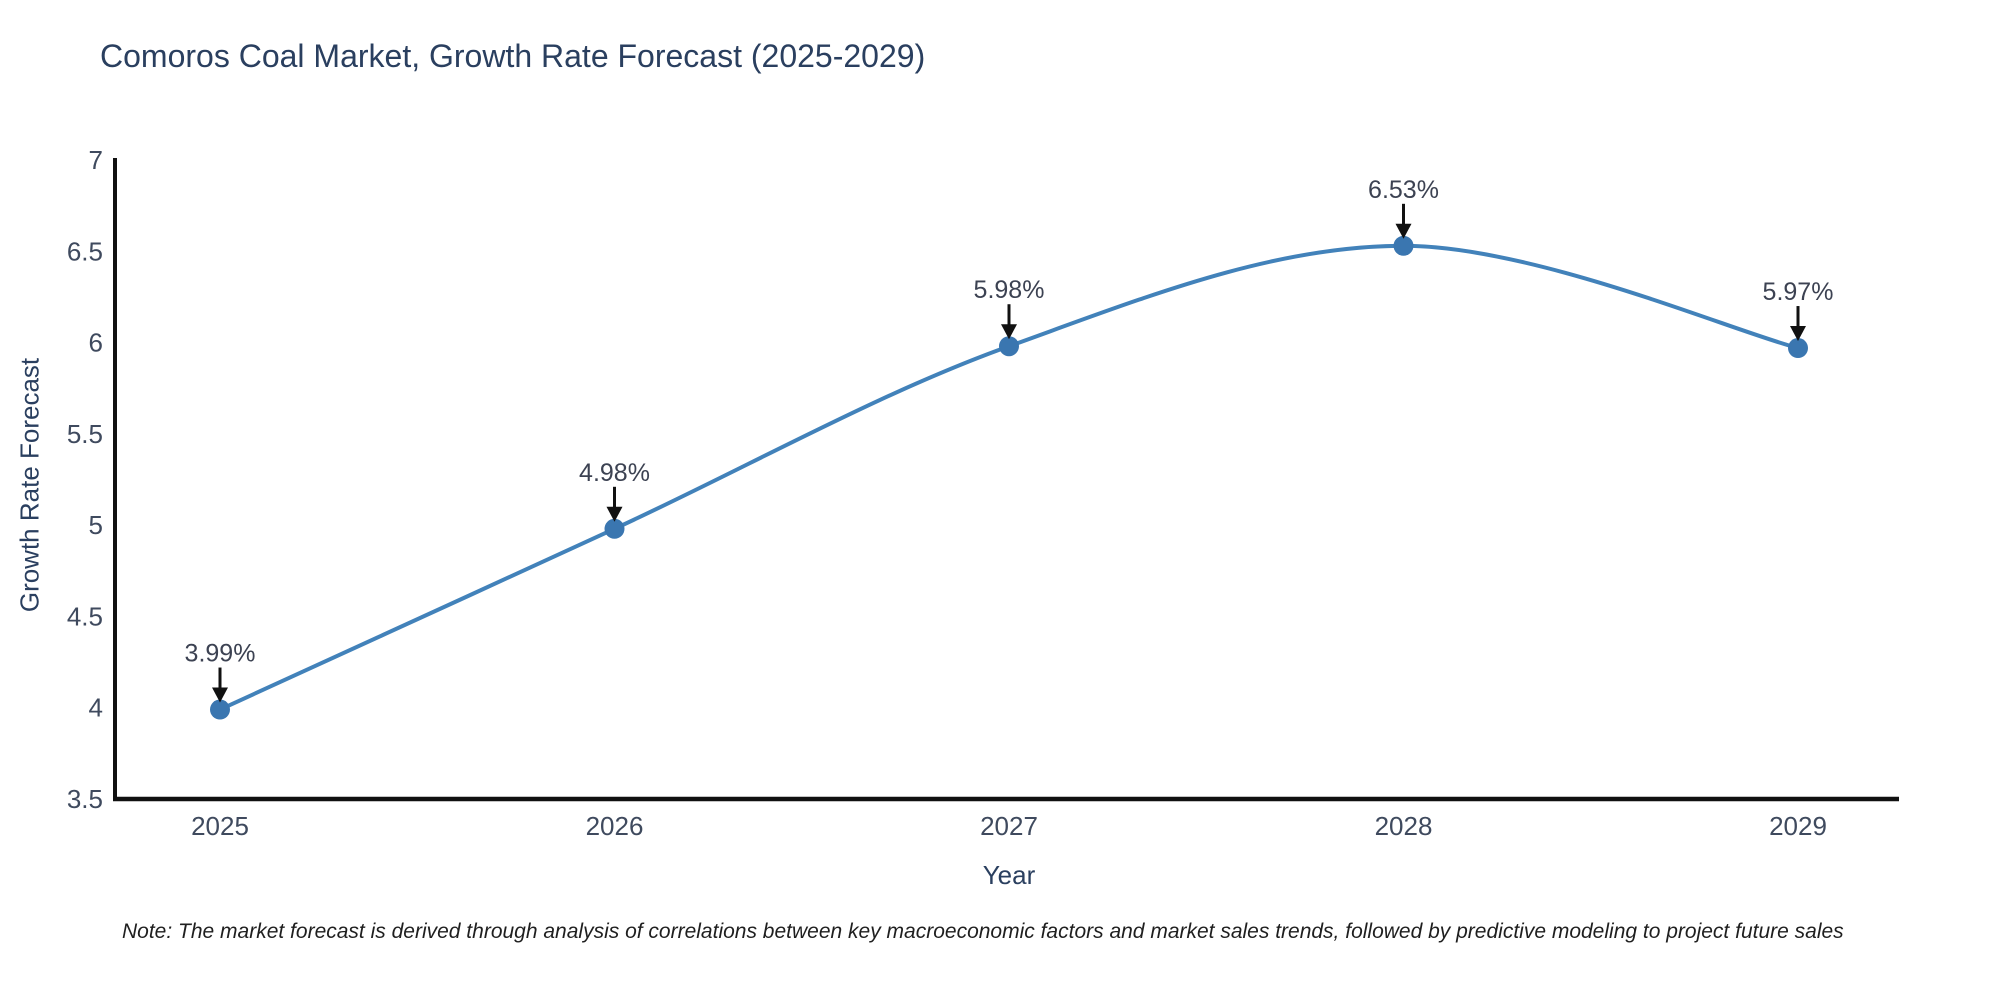 The width and height of the screenshot is (2000, 1000). What do you see at coordinates (96, 525) in the screenshot?
I see `y-tick-label: 5` at bounding box center [96, 525].